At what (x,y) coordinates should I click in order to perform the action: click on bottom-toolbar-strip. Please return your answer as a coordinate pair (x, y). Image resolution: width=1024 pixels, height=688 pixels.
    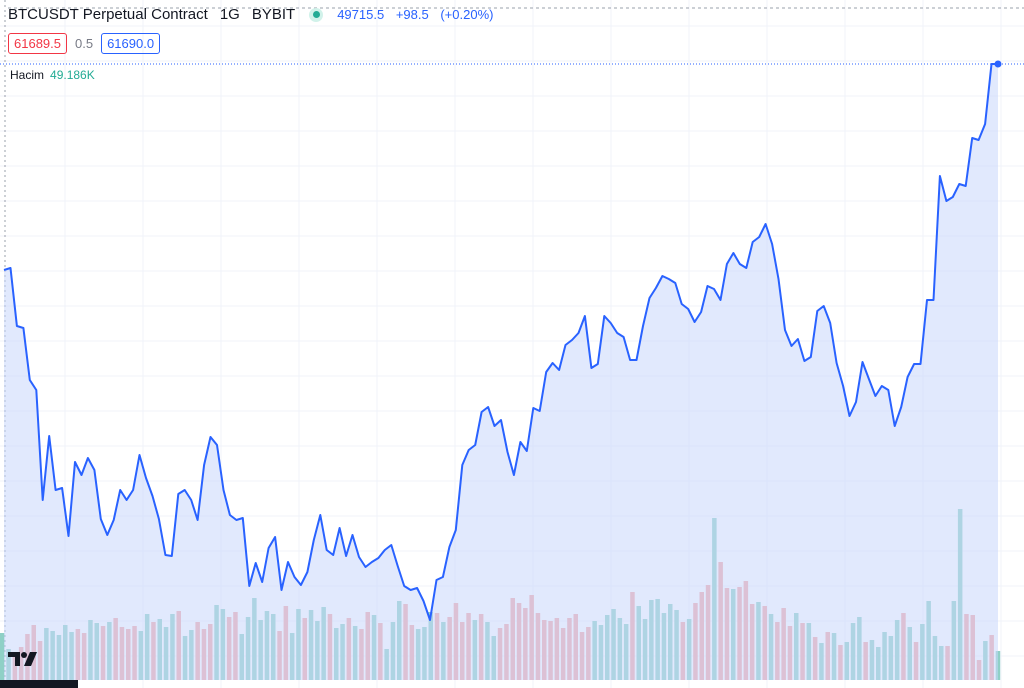
    Looking at the image, I should click on (39, 684).